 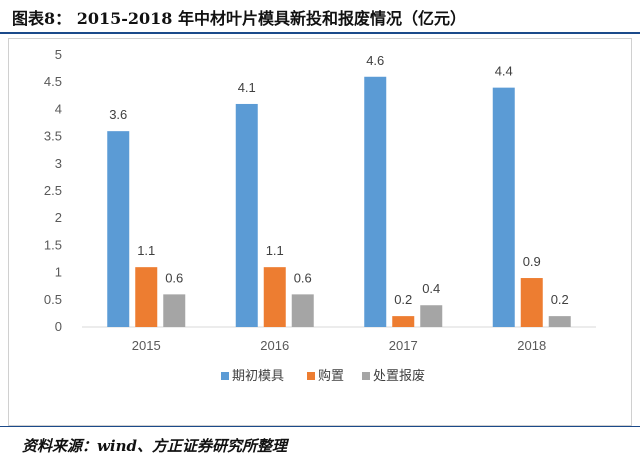 I want to click on y-tick-label: 0.5, so click(x=53, y=299).